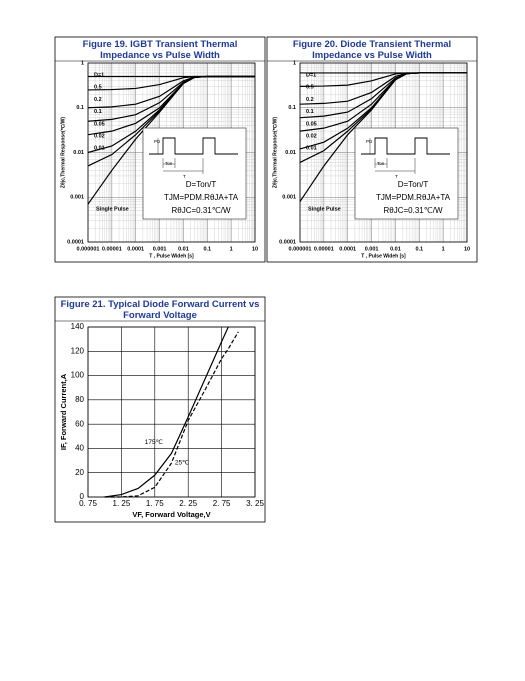 This screenshot has height=681, width=525. What do you see at coordinates (79, 399) in the screenshot?
I see `y-tick-label: 80` at bounding box center [79, 399].